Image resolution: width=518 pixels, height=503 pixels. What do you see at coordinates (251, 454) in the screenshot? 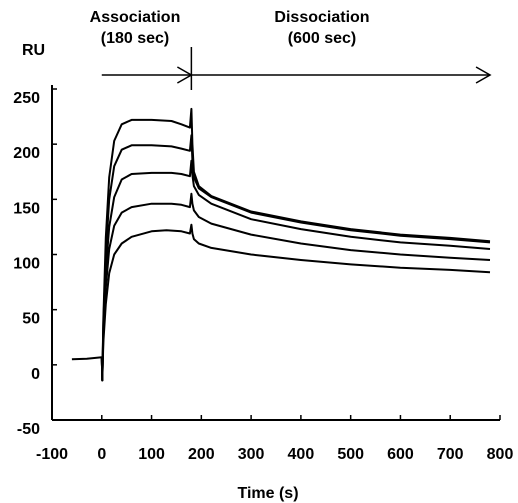
I see `x-tick-label: 300` at bounding box center [251, 454].